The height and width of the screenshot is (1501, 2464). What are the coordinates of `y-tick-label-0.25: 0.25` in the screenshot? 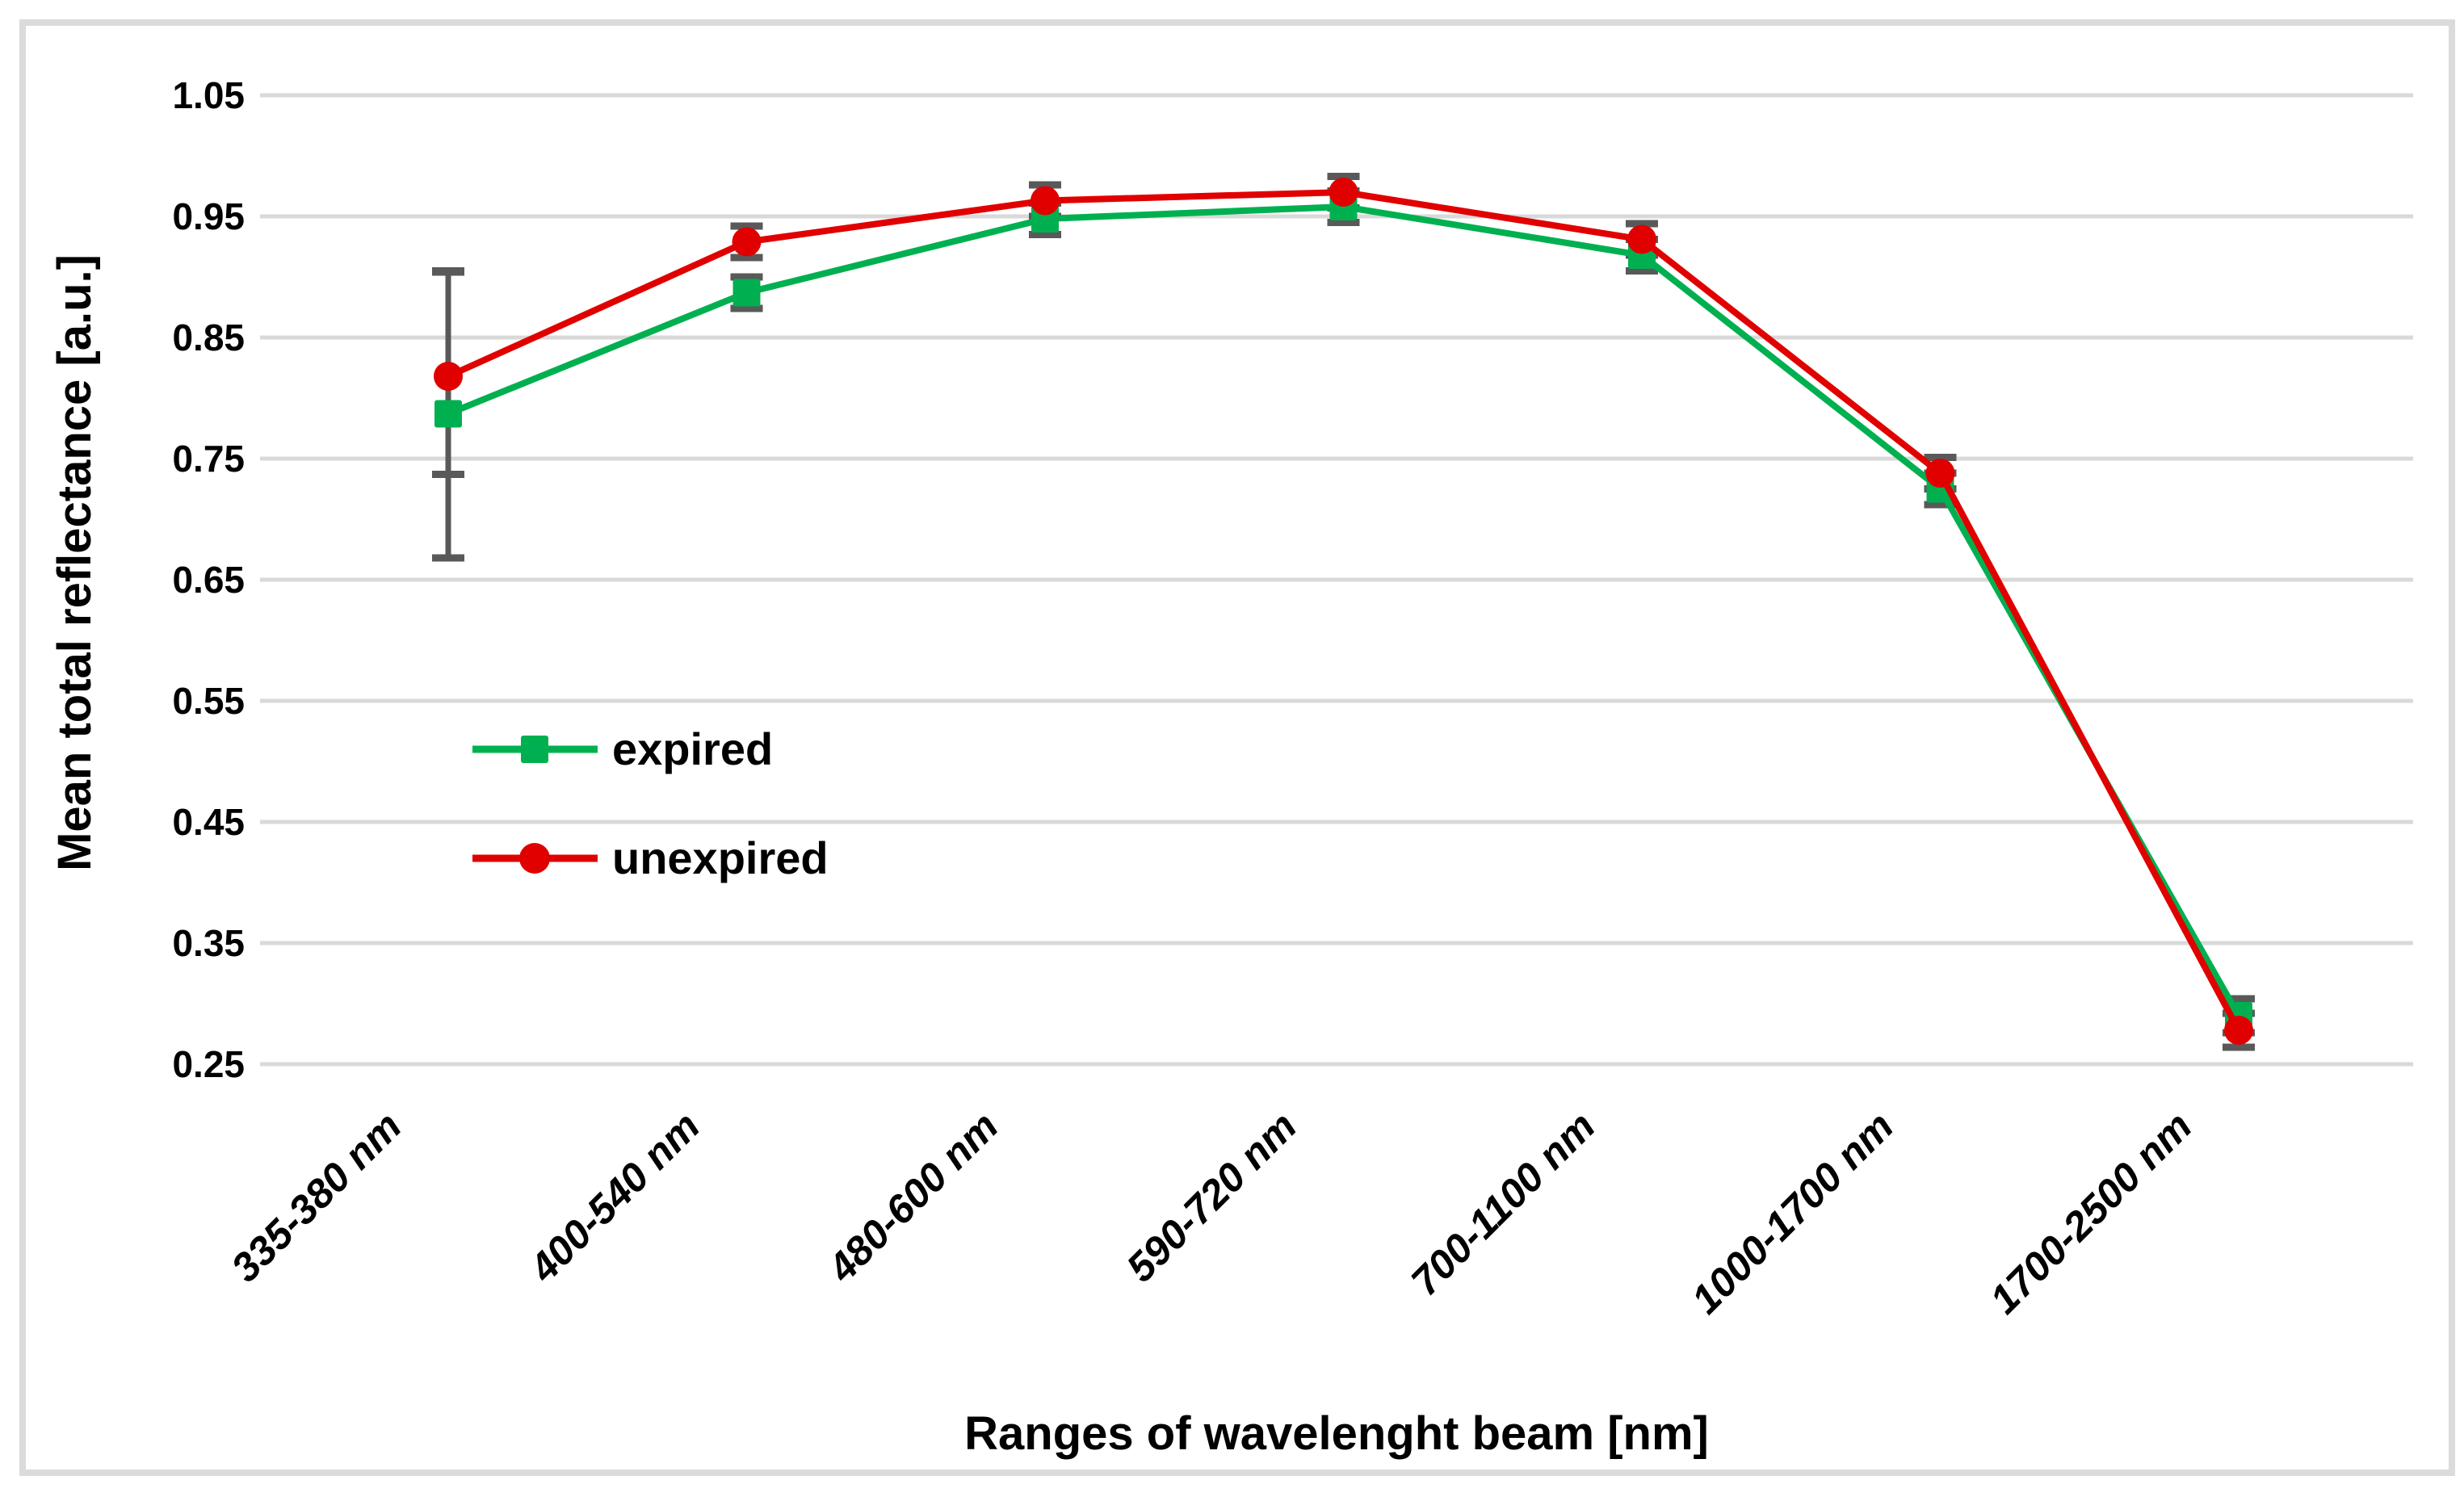 It's located at (209, 1064).